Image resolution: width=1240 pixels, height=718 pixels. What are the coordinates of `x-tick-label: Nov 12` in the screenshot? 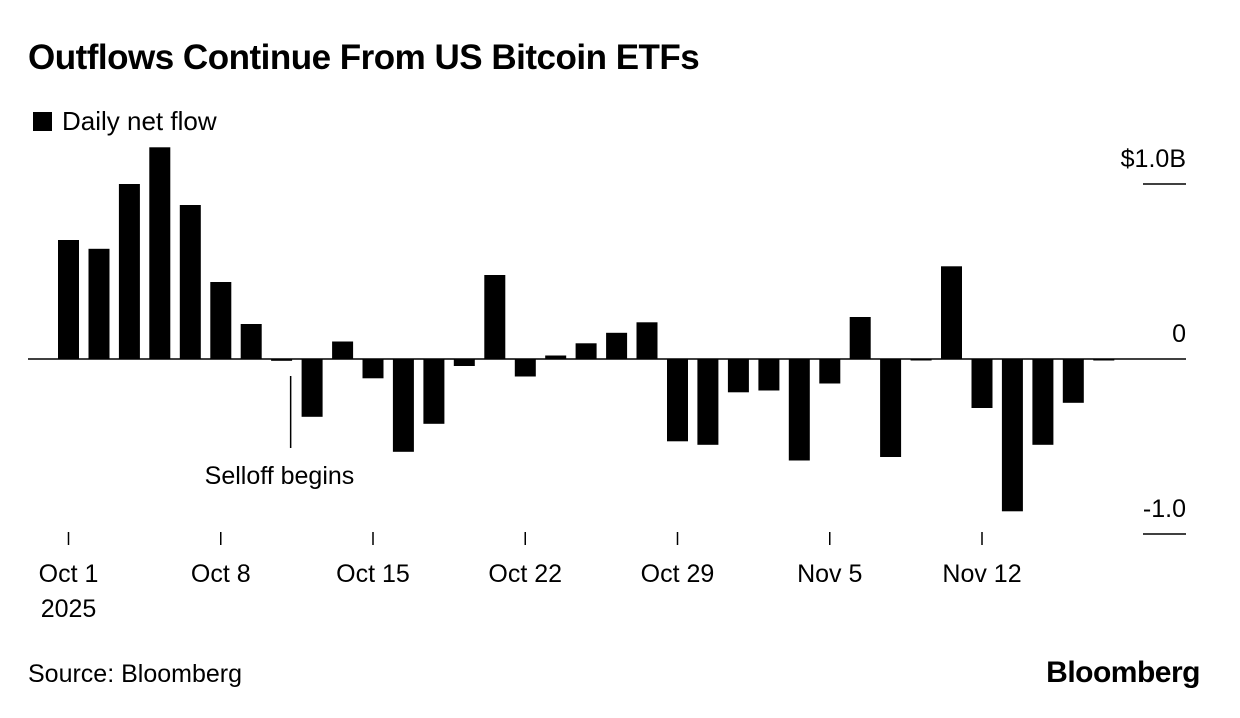 It's located at (981, 574).